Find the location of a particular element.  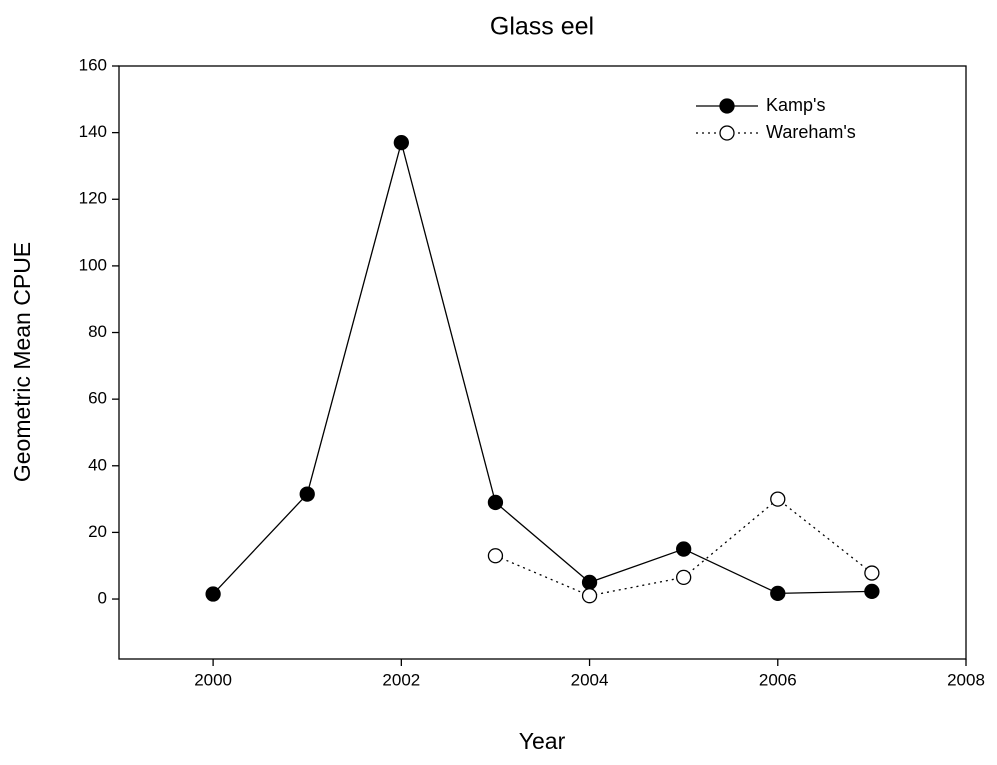

x-tick-label: 2008 is located at coordinates (966, 679).